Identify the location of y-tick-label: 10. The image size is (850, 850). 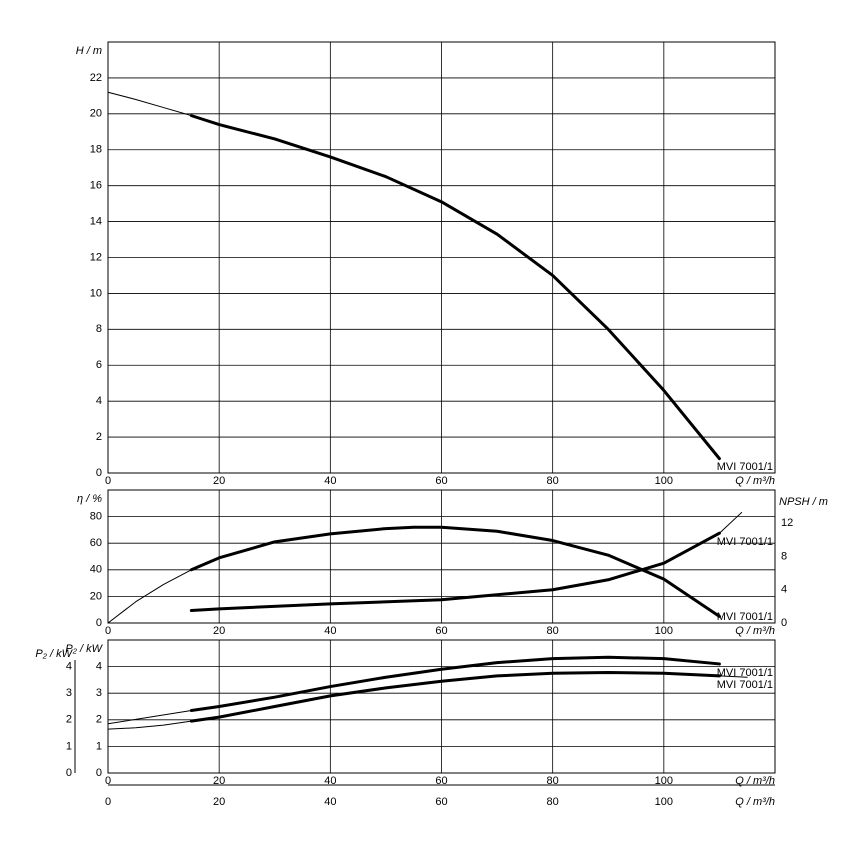
(96, 293).